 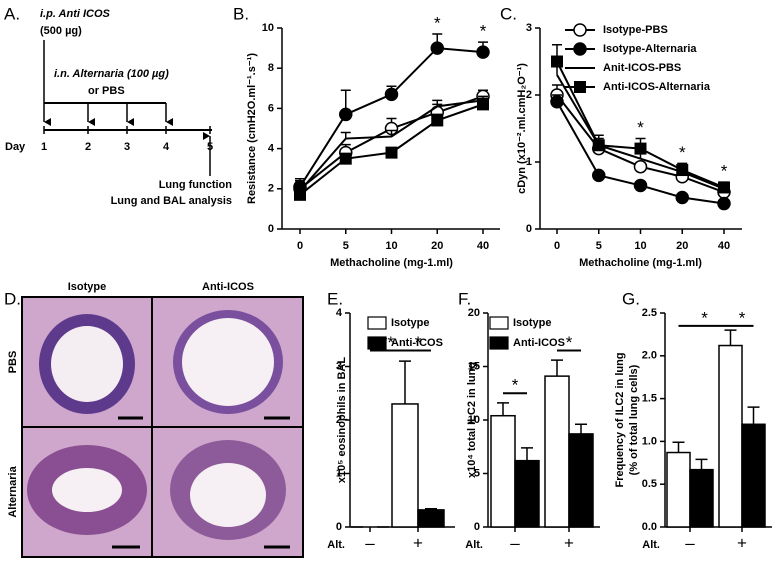 What do you see at coordinates (127, 147) in the screenshot?
I see `day: 3` at bounding box center [127, 147].